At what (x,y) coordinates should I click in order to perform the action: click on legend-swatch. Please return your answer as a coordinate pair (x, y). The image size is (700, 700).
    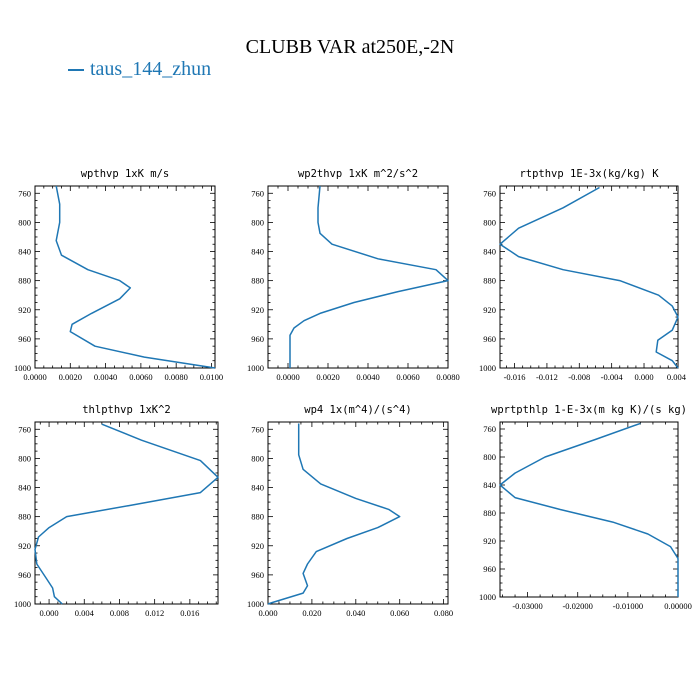
    Looking at the image, I should click on (76, 70).